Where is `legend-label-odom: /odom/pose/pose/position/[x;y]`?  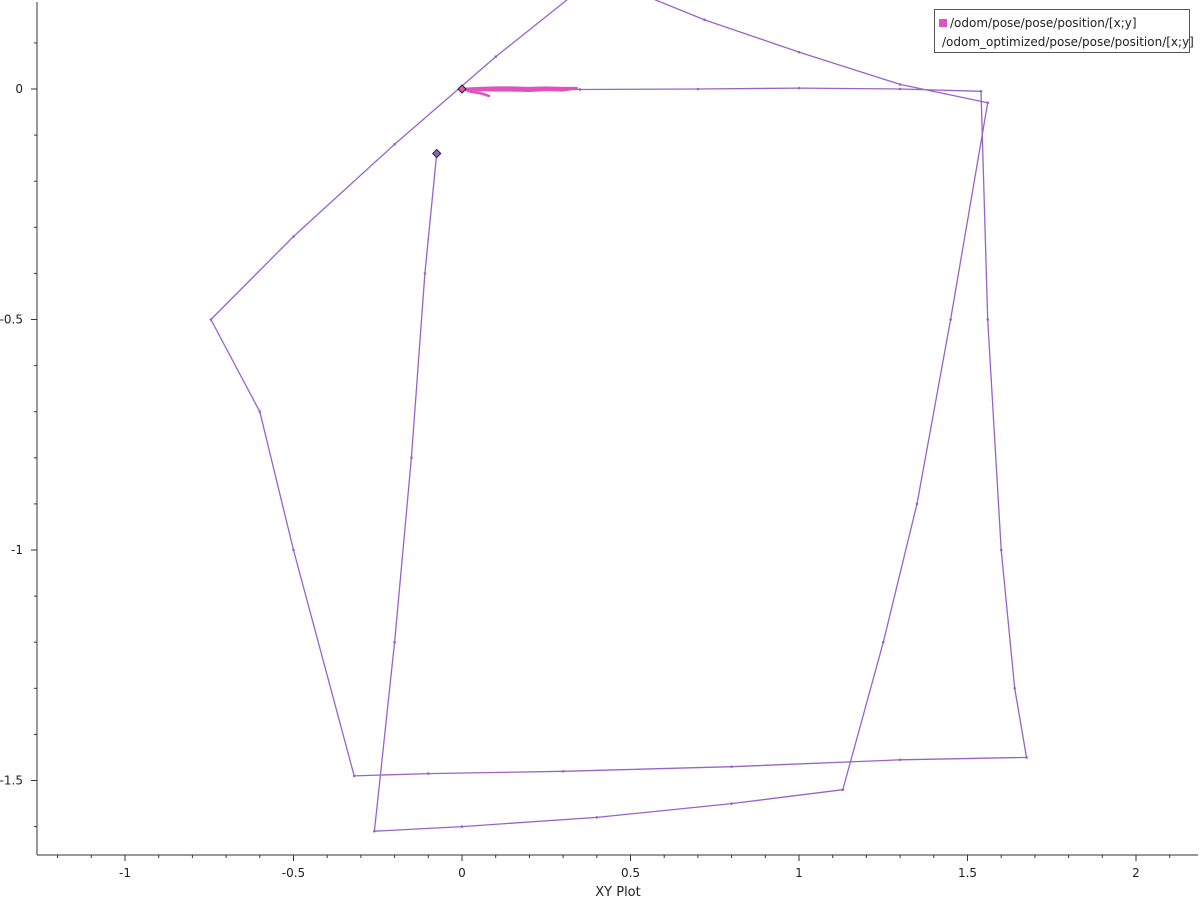
legend-label-odom: /odom/pose/pose/position/[x;y] is located at coordinates (1043, 22).